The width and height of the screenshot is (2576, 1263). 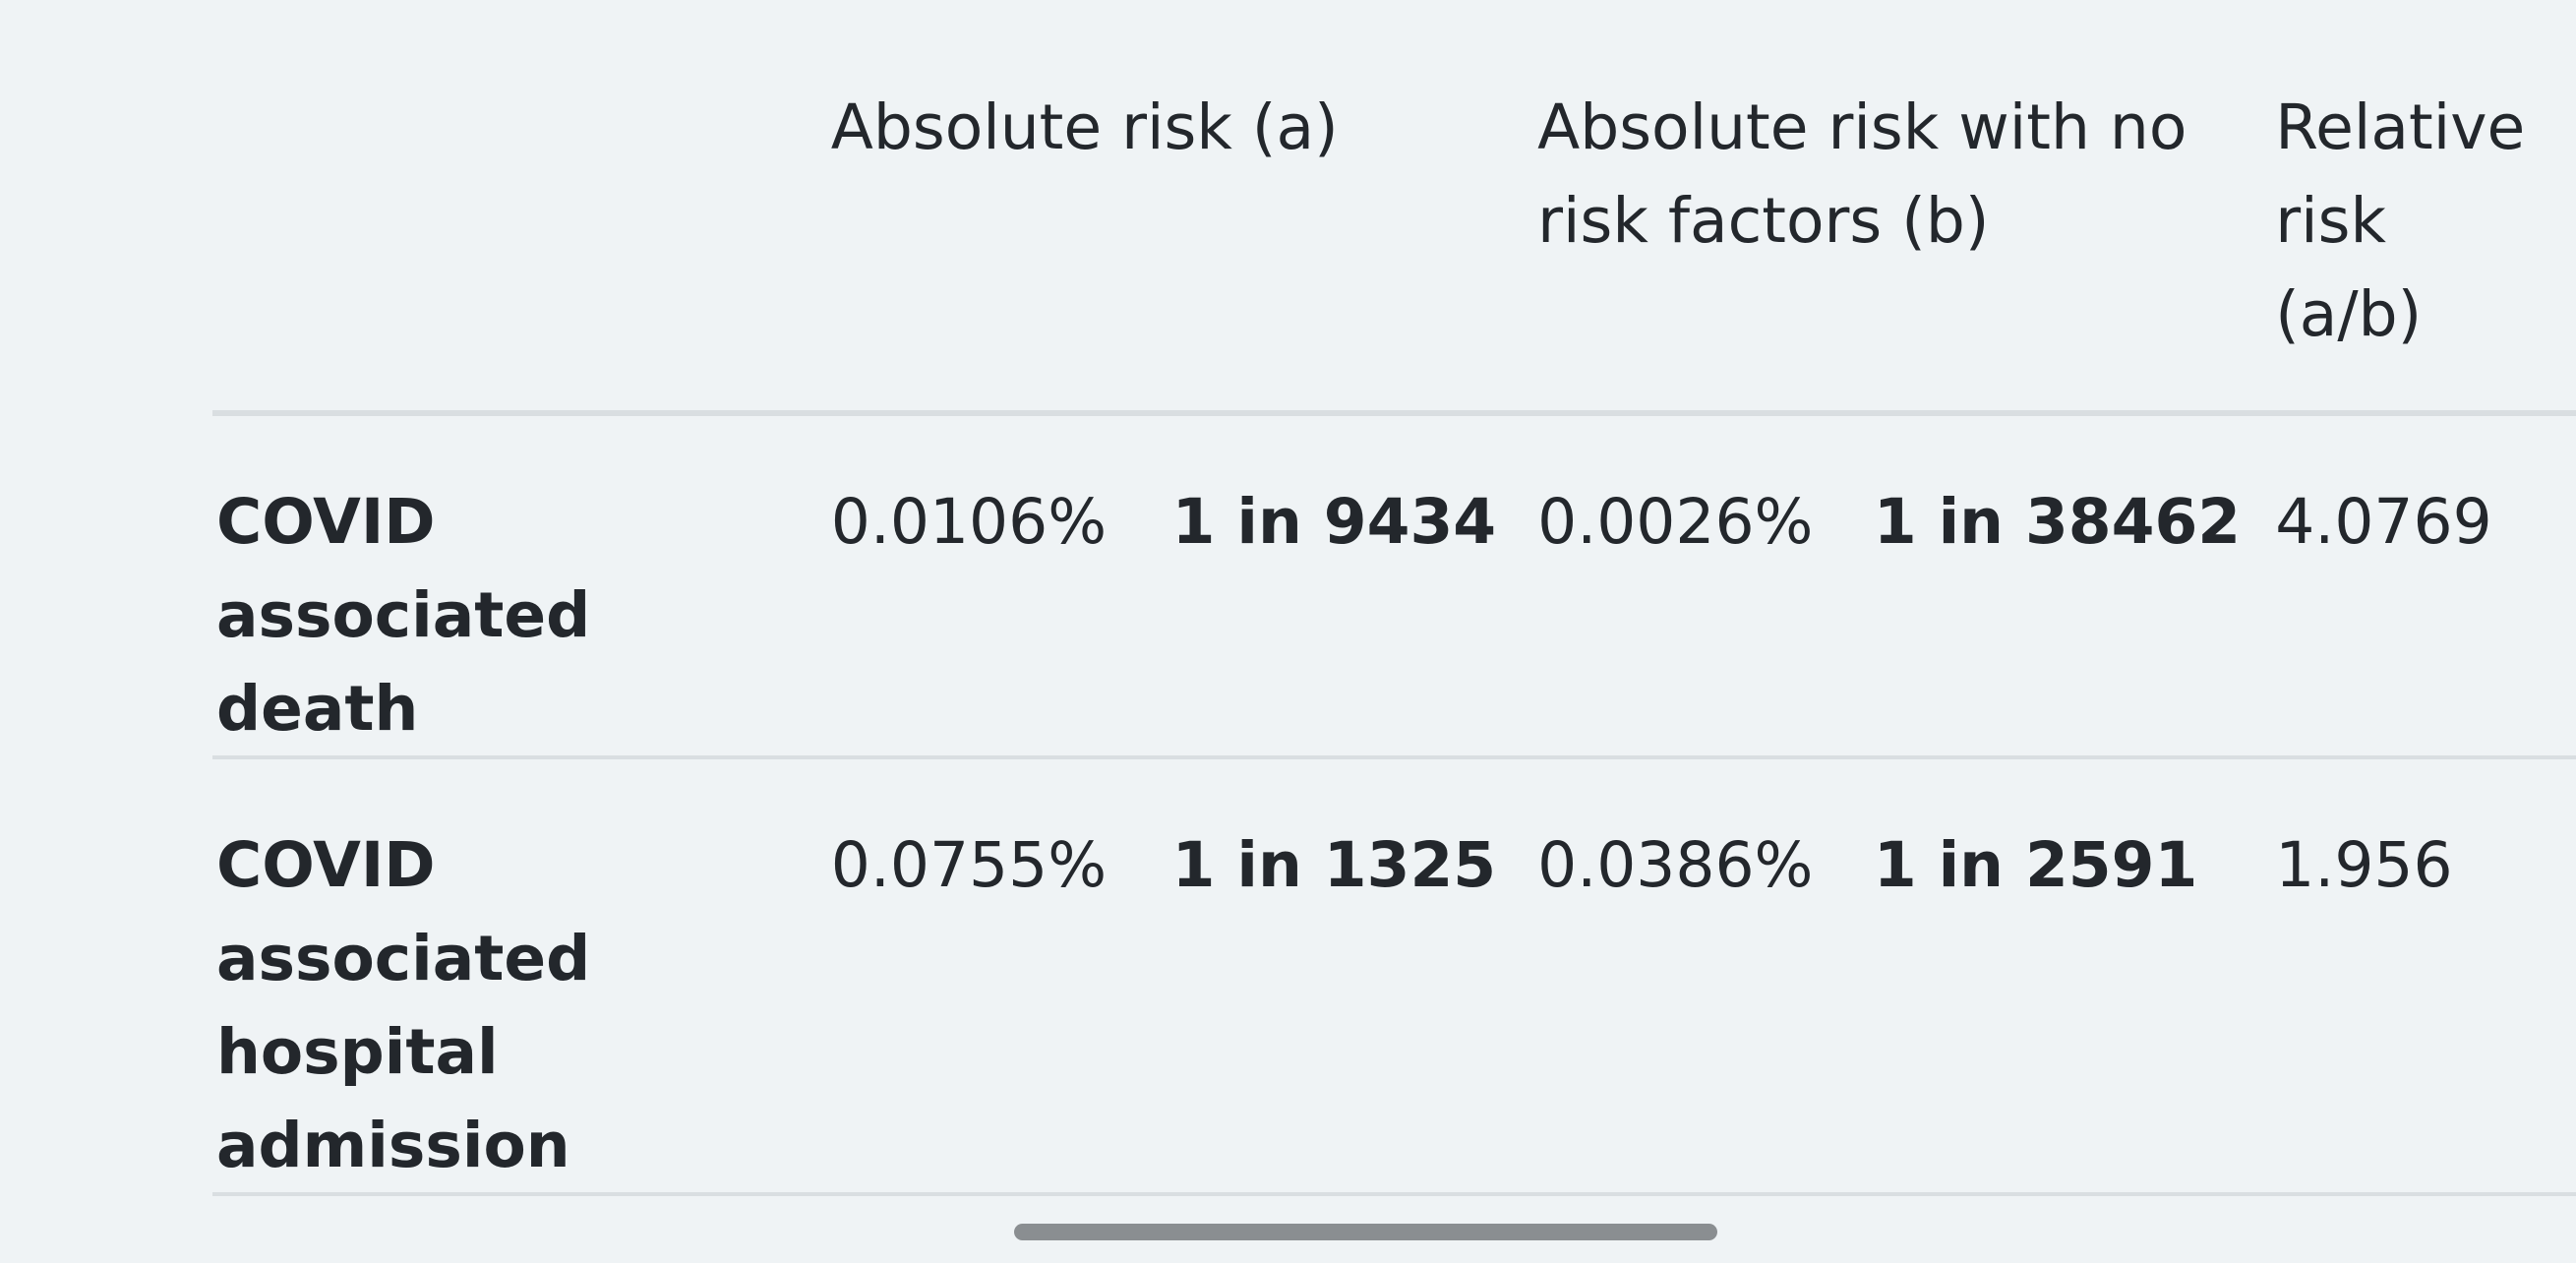 What do you see at coordinates (1706, 586) in the screenshot?
I see `baseline-risk-percent-cell: 0.0026%` at bounding box center [1706, 586].